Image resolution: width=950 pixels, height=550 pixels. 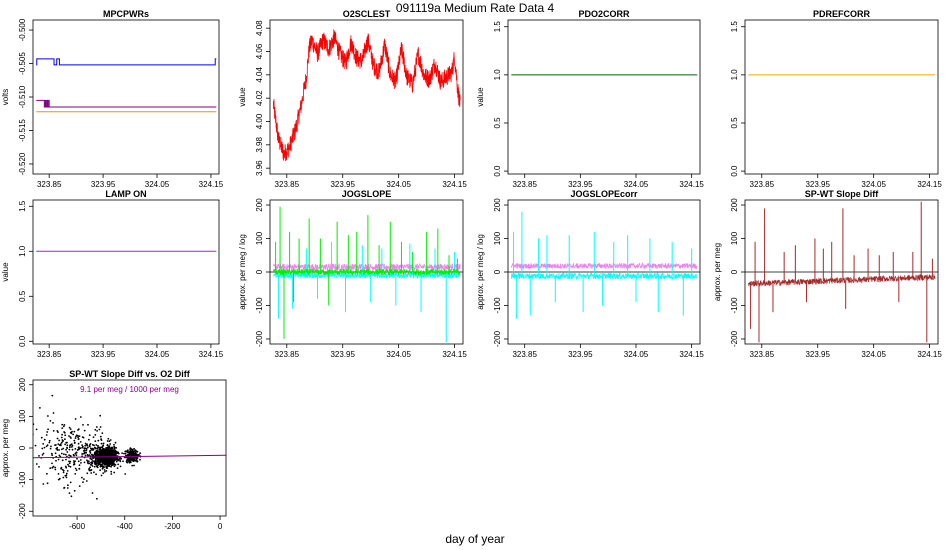 I want to click on x-tick-label-pdo2corr: 324.15, so click(x=691, y=184).